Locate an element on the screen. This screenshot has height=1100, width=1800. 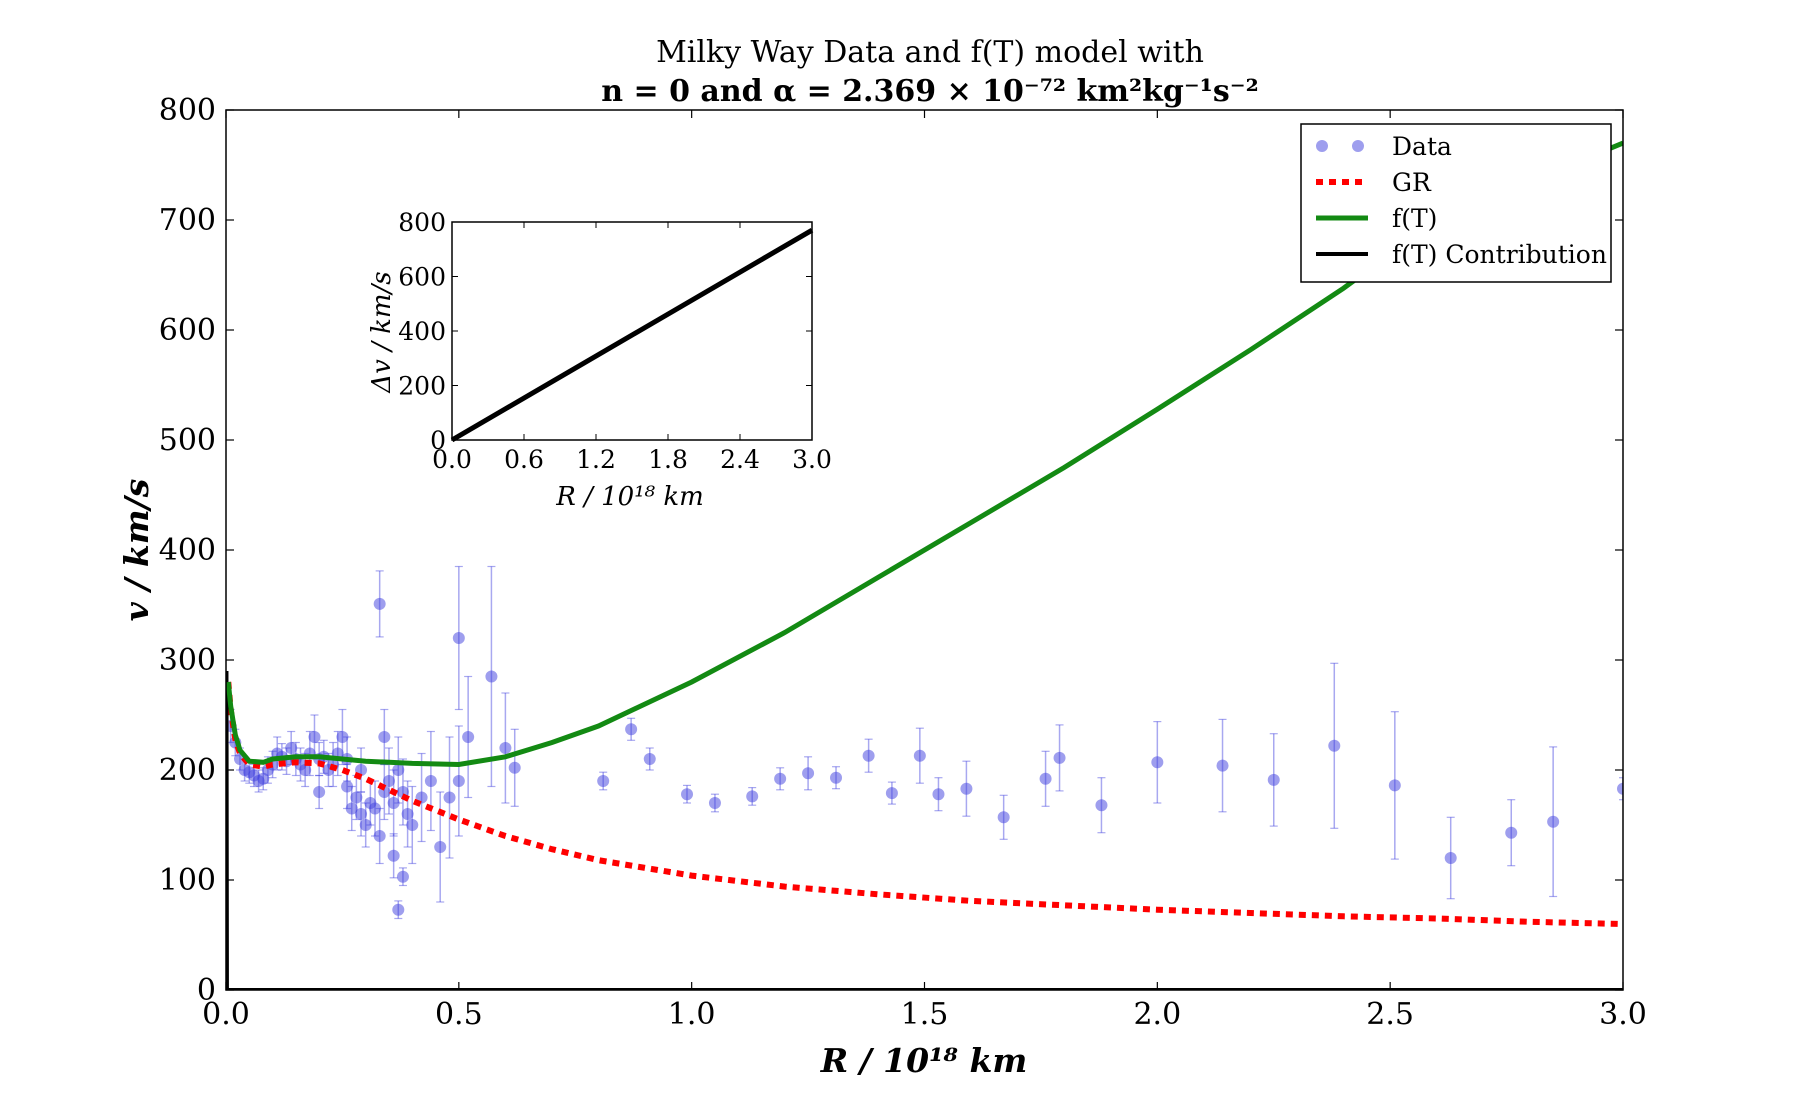
x-tick-label: 0.0 is located at coordinates (226, 1014).